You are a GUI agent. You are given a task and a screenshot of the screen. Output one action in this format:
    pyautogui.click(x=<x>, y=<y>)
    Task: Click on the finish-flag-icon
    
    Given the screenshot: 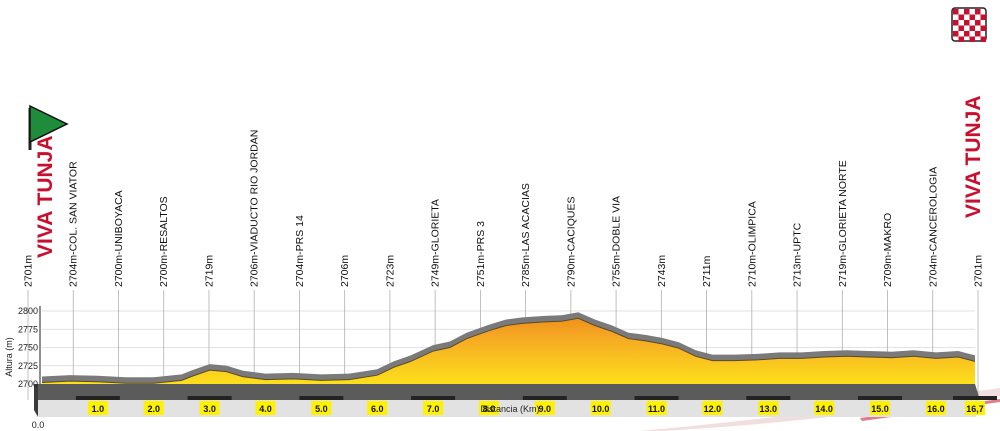 What is the action you would take?
    pyautogui.click(x=969, y=24)
    